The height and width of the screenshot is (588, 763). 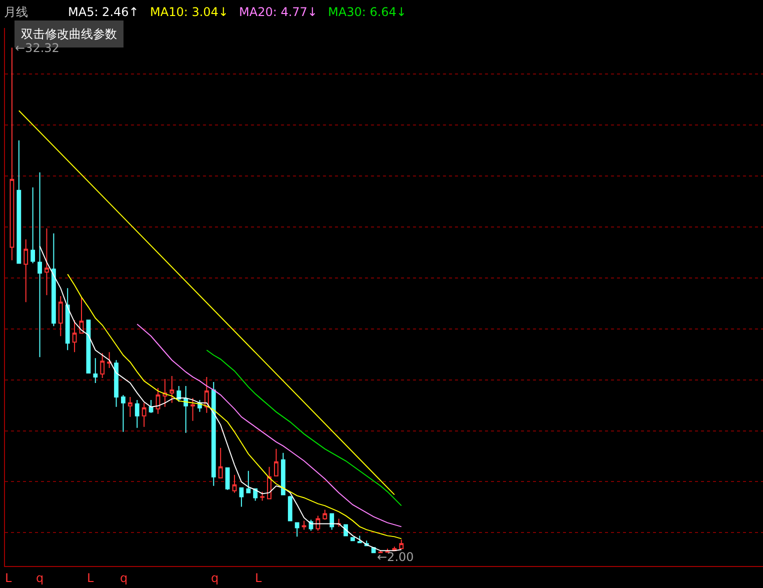 What do you see at coordinates (367, 12) in the screenshot?
I see `text: MA30: 6.64↓` at bounding box center [367, 12].